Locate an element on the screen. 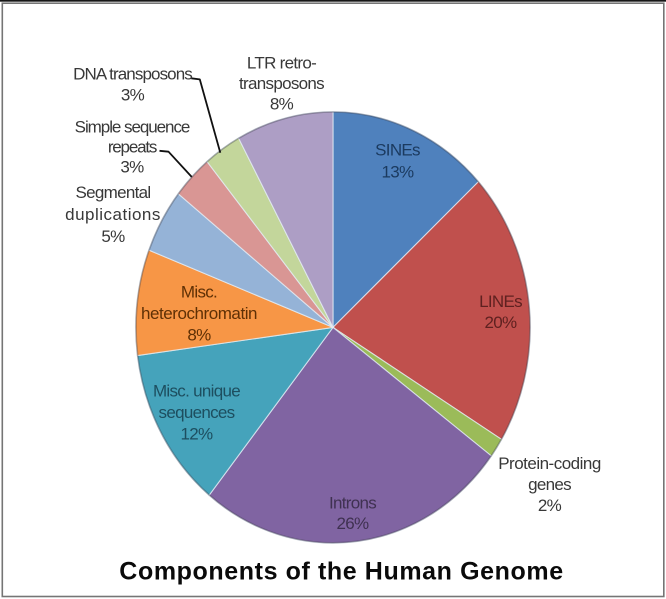  svg-text: 2% is located at coordinates (550, 505).